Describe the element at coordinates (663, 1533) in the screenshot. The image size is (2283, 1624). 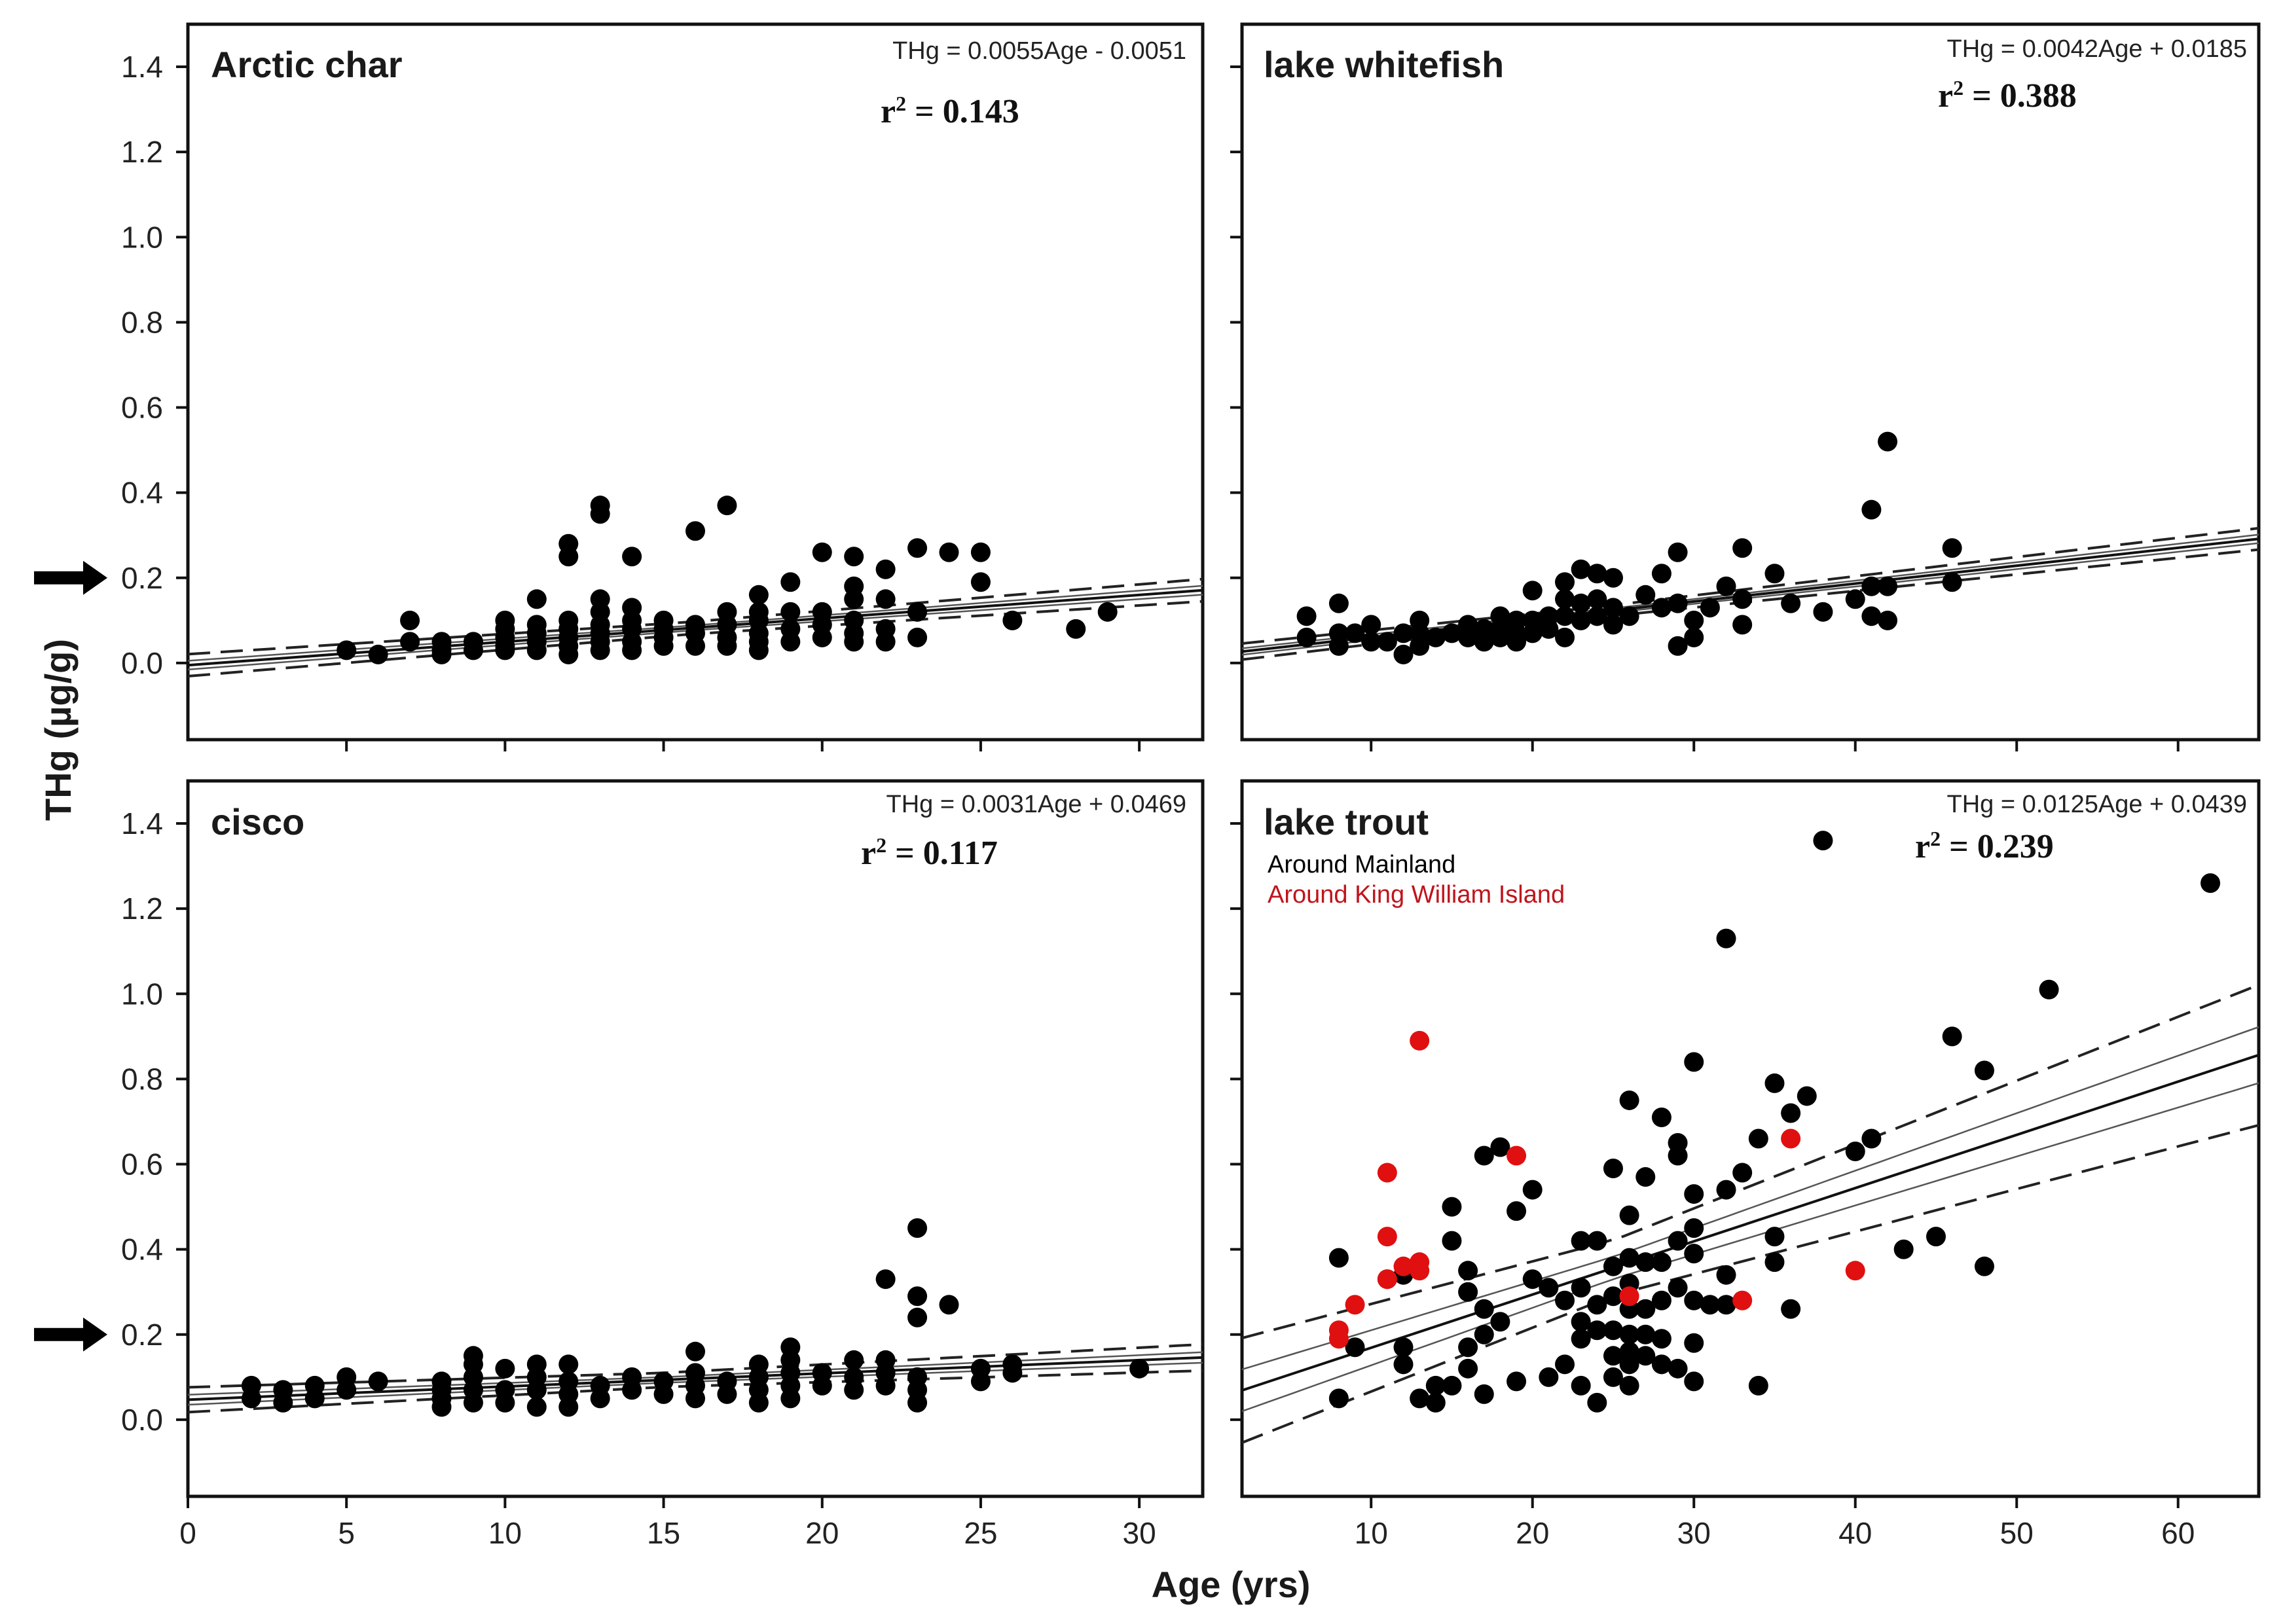
I see `x-tick-label: 15` at that location.